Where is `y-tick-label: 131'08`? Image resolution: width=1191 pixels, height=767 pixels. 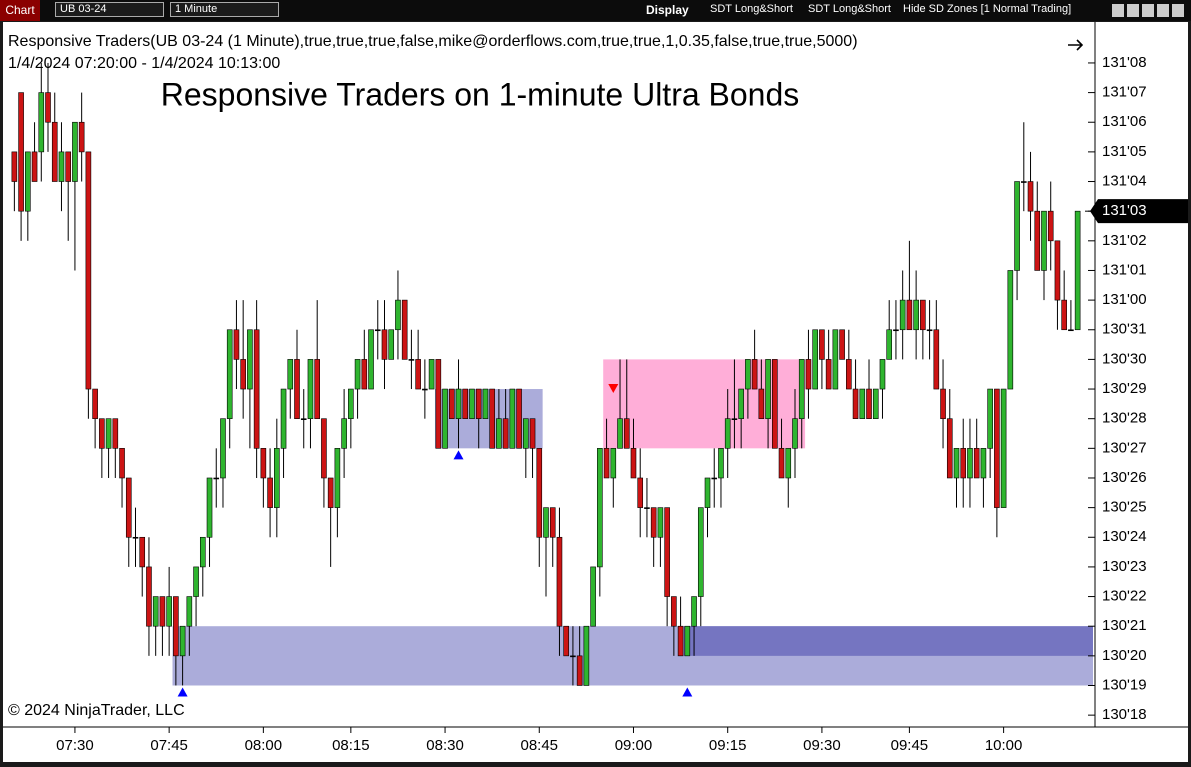 y-tick-label: 131'08 is located at coordinates (1124, 62).